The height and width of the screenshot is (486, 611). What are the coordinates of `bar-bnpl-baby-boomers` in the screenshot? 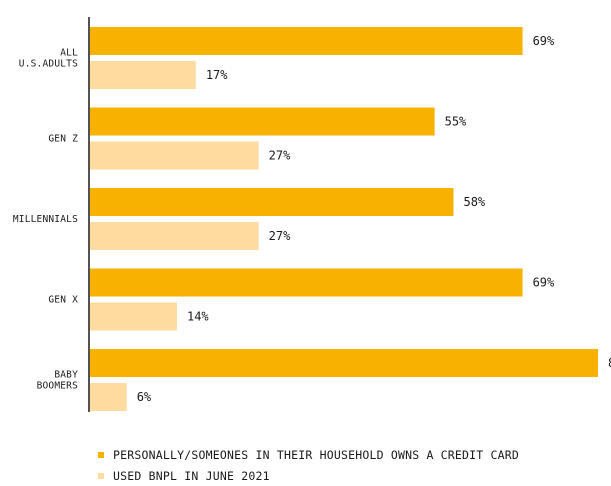 It's located at (108, 397).